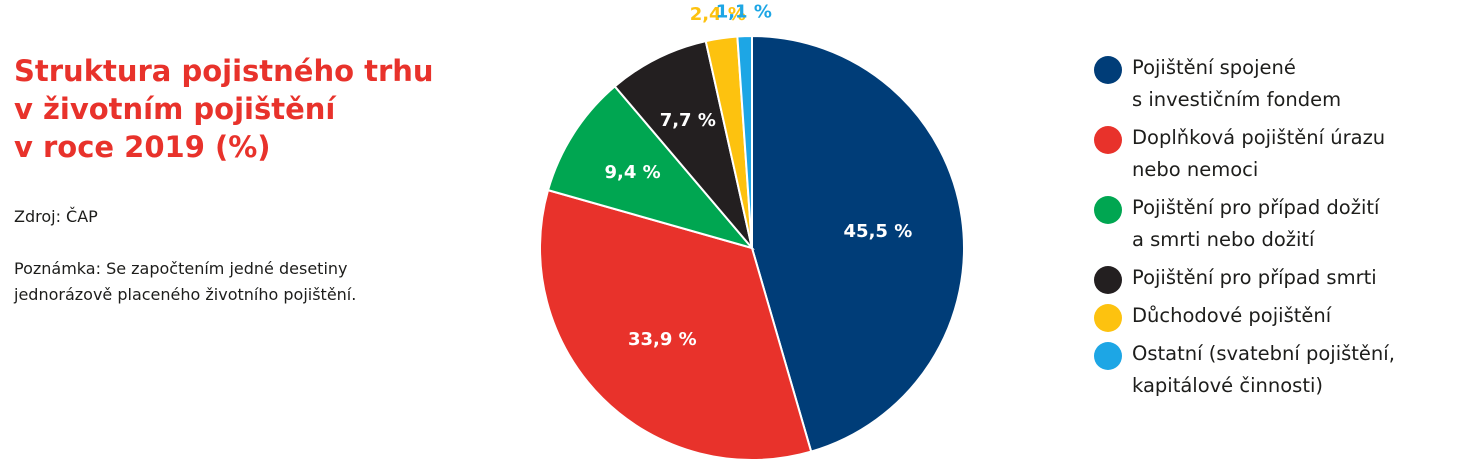  I want to click on legend-label-line: Doplňková pojištění úrazu, so click(1259, 137).